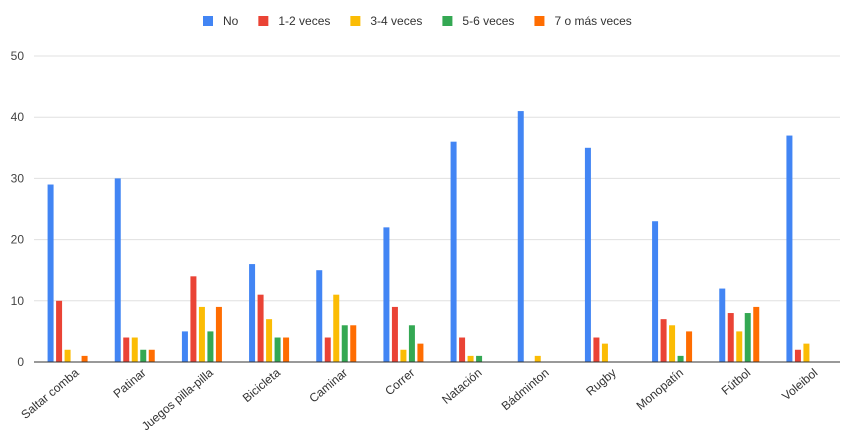 This screenshot has height=445, width=845. I want to click on x-tick-label: Correr, so click(399, 382).